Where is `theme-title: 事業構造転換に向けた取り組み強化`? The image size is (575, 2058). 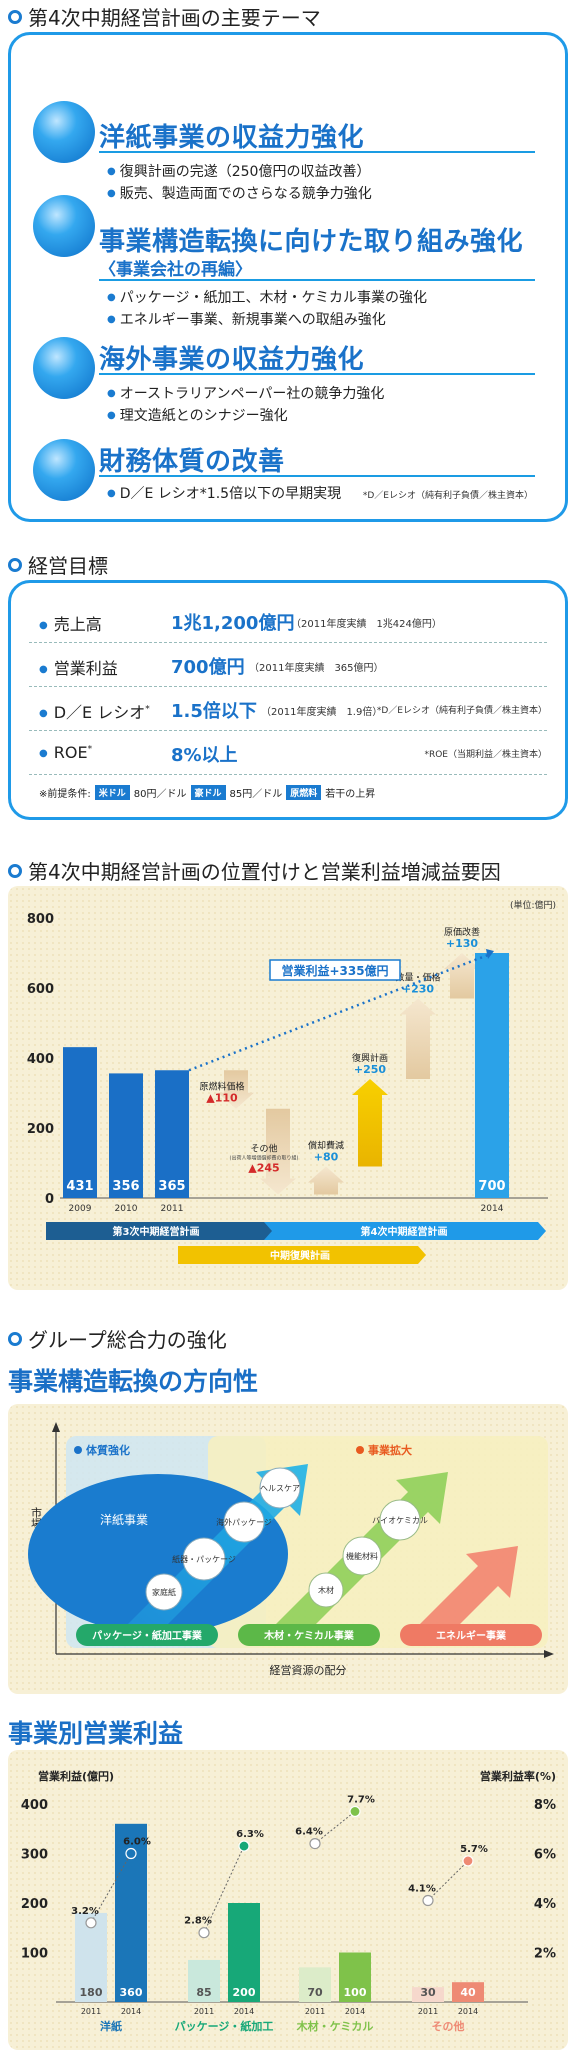
theme-title: 事業構造転換に向けた取り組み強化 is located at coordinates (311, 242).